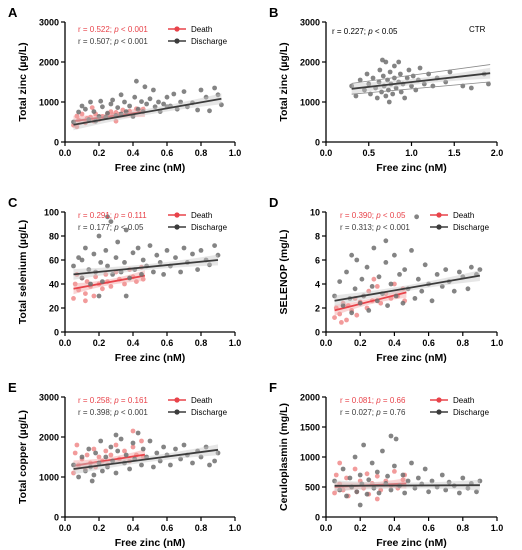  Describe the element at coordinates (13, 202) in the screenshot. I see `panel-letter: C` at that location.